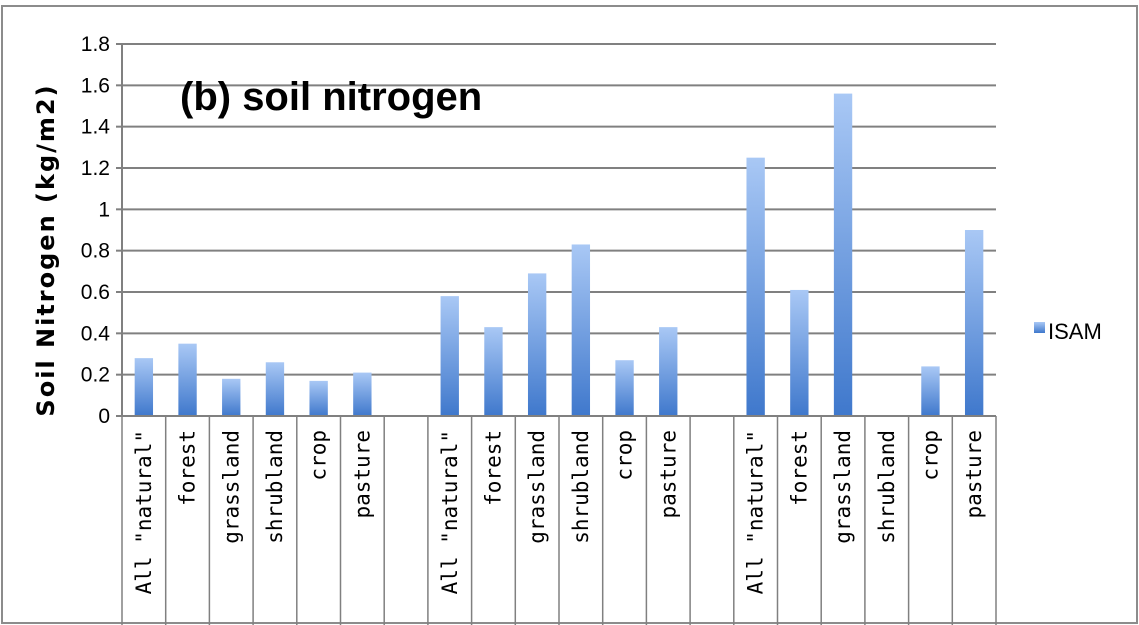 This screenshot has height=625, width=1139. Describe the element at coordinates (96, 127) in the screenshot. I see `y-tick-label: 1.4` at that location.